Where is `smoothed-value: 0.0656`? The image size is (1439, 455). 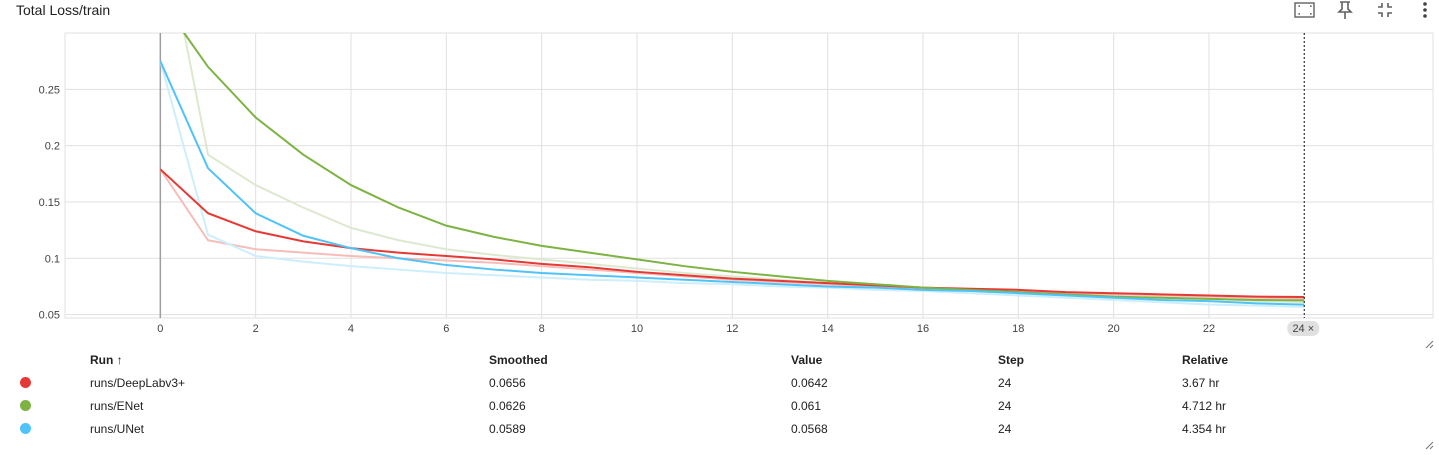
smoothed-value: 0.0656 is located at coordinates (507, 383).